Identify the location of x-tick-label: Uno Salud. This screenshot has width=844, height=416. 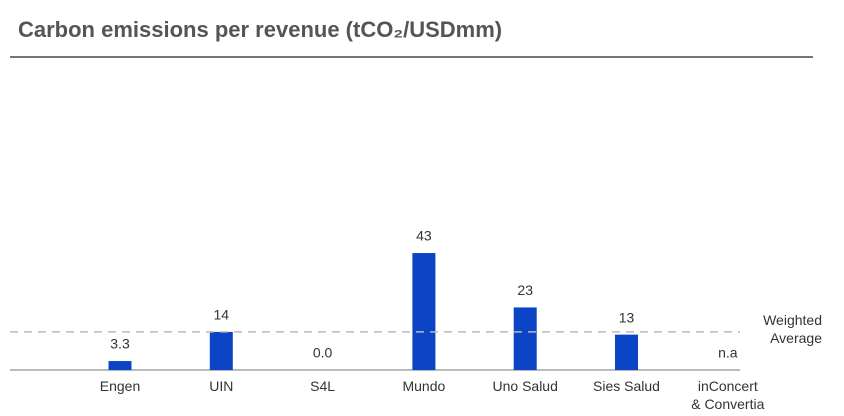
(525, 386).